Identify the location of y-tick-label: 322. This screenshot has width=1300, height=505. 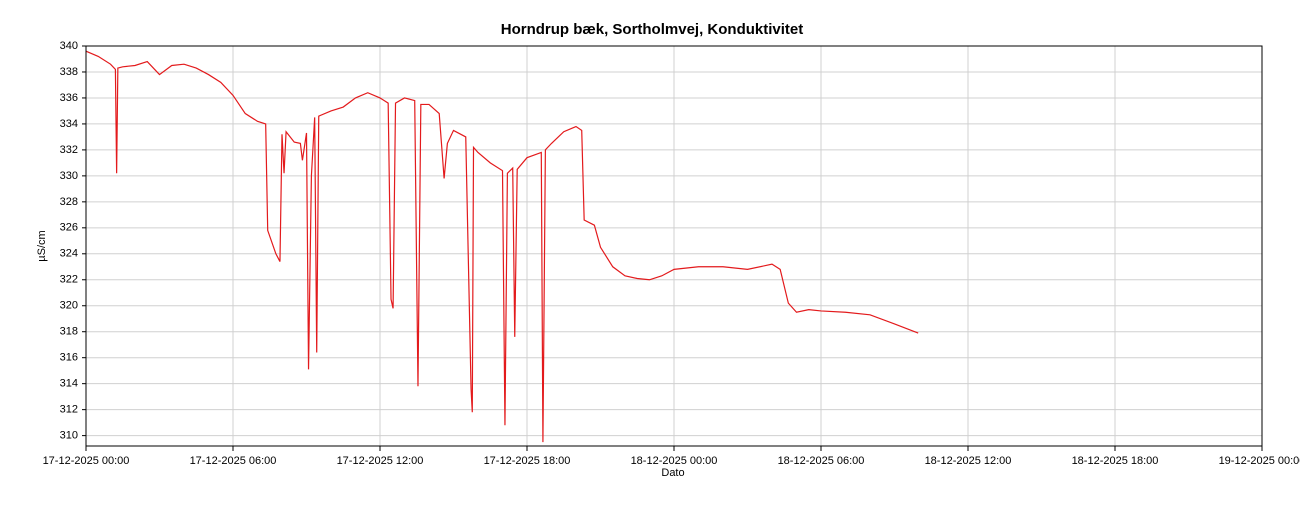
(69, 280).